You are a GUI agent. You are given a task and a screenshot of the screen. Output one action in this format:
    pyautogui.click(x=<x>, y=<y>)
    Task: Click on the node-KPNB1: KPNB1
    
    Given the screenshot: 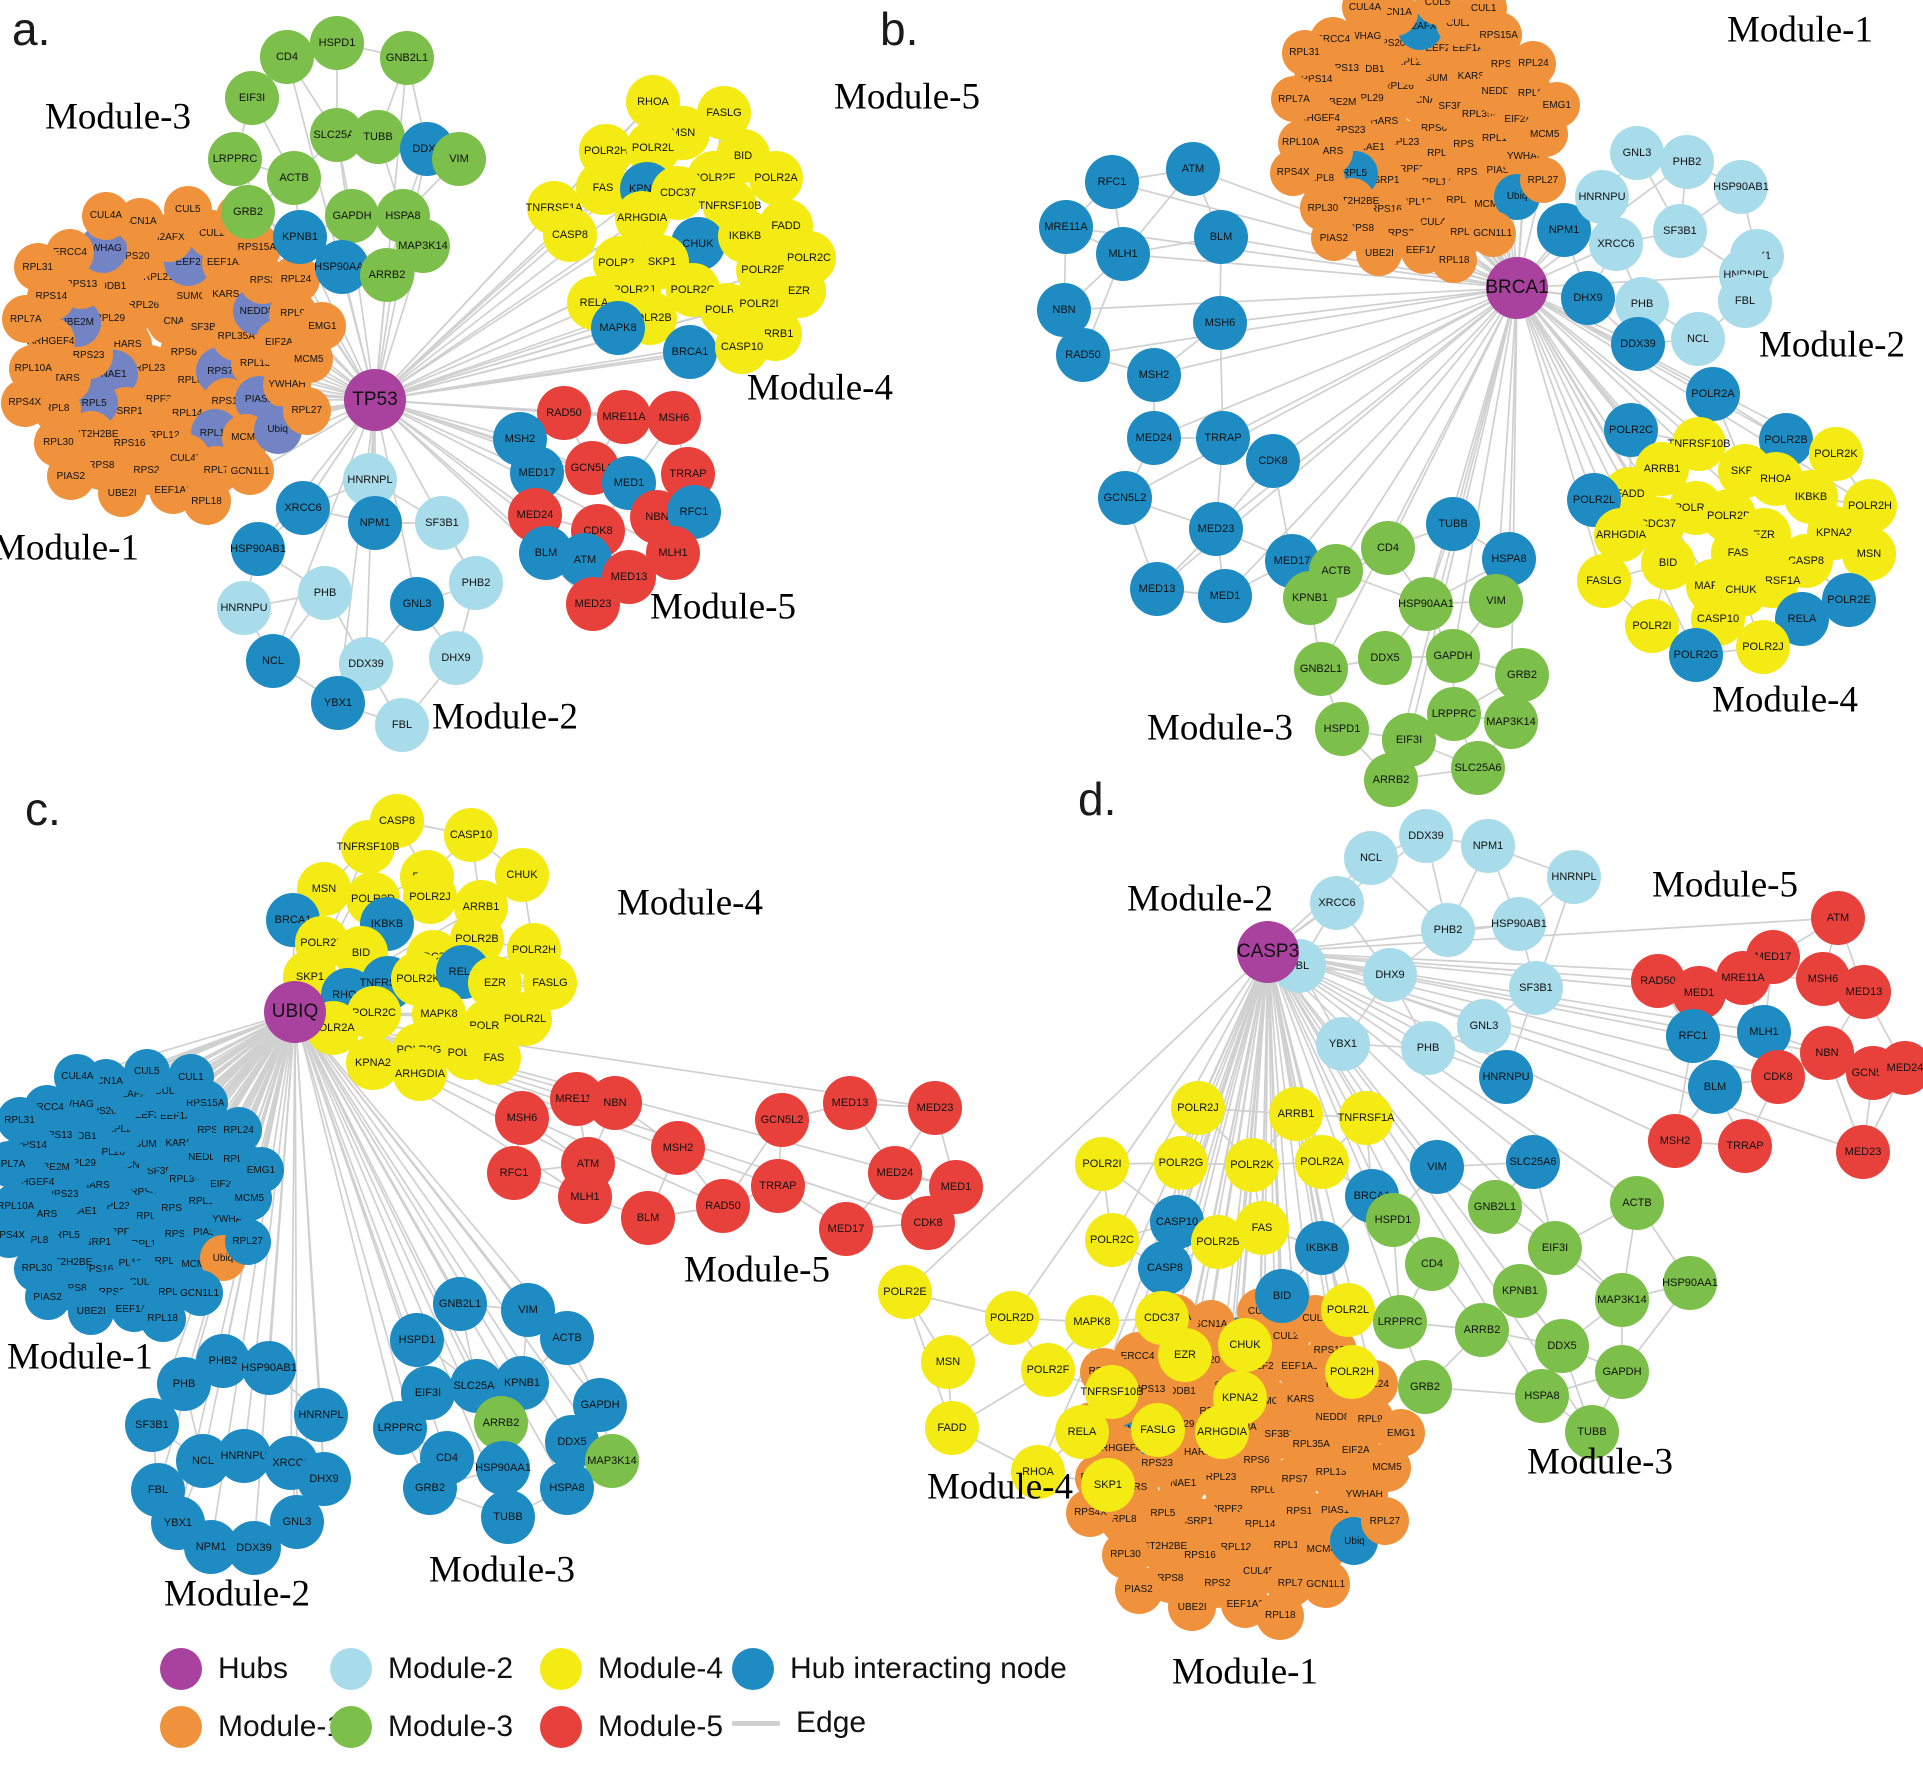 What is the action you would take?
    pyautogui.click(x=1310, y=598)
    